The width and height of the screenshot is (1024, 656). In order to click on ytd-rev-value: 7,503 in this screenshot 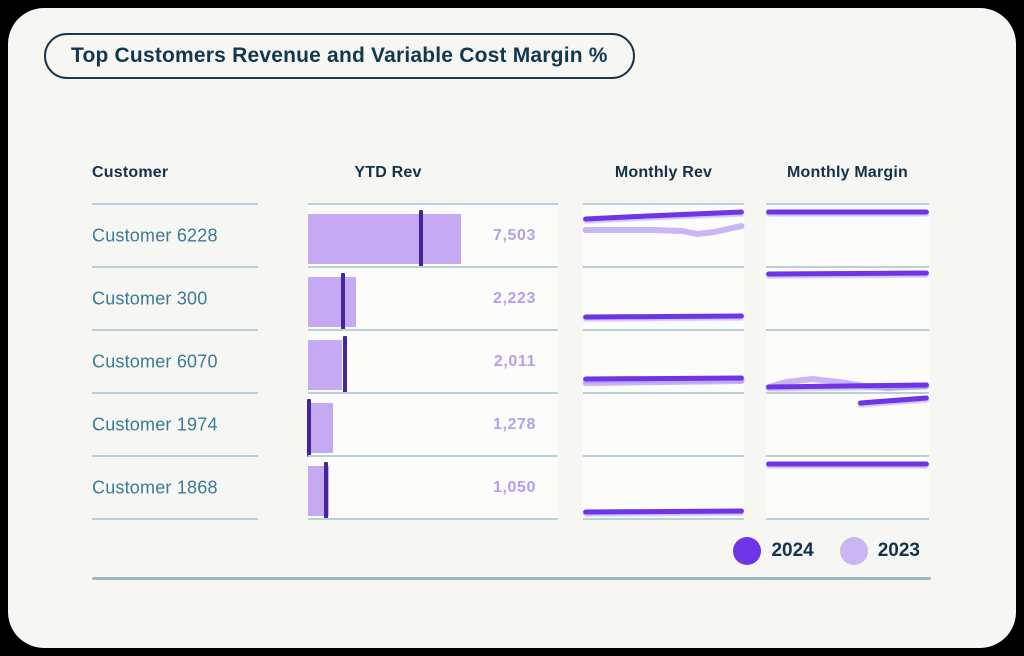, I will do `click(514, 235)`.